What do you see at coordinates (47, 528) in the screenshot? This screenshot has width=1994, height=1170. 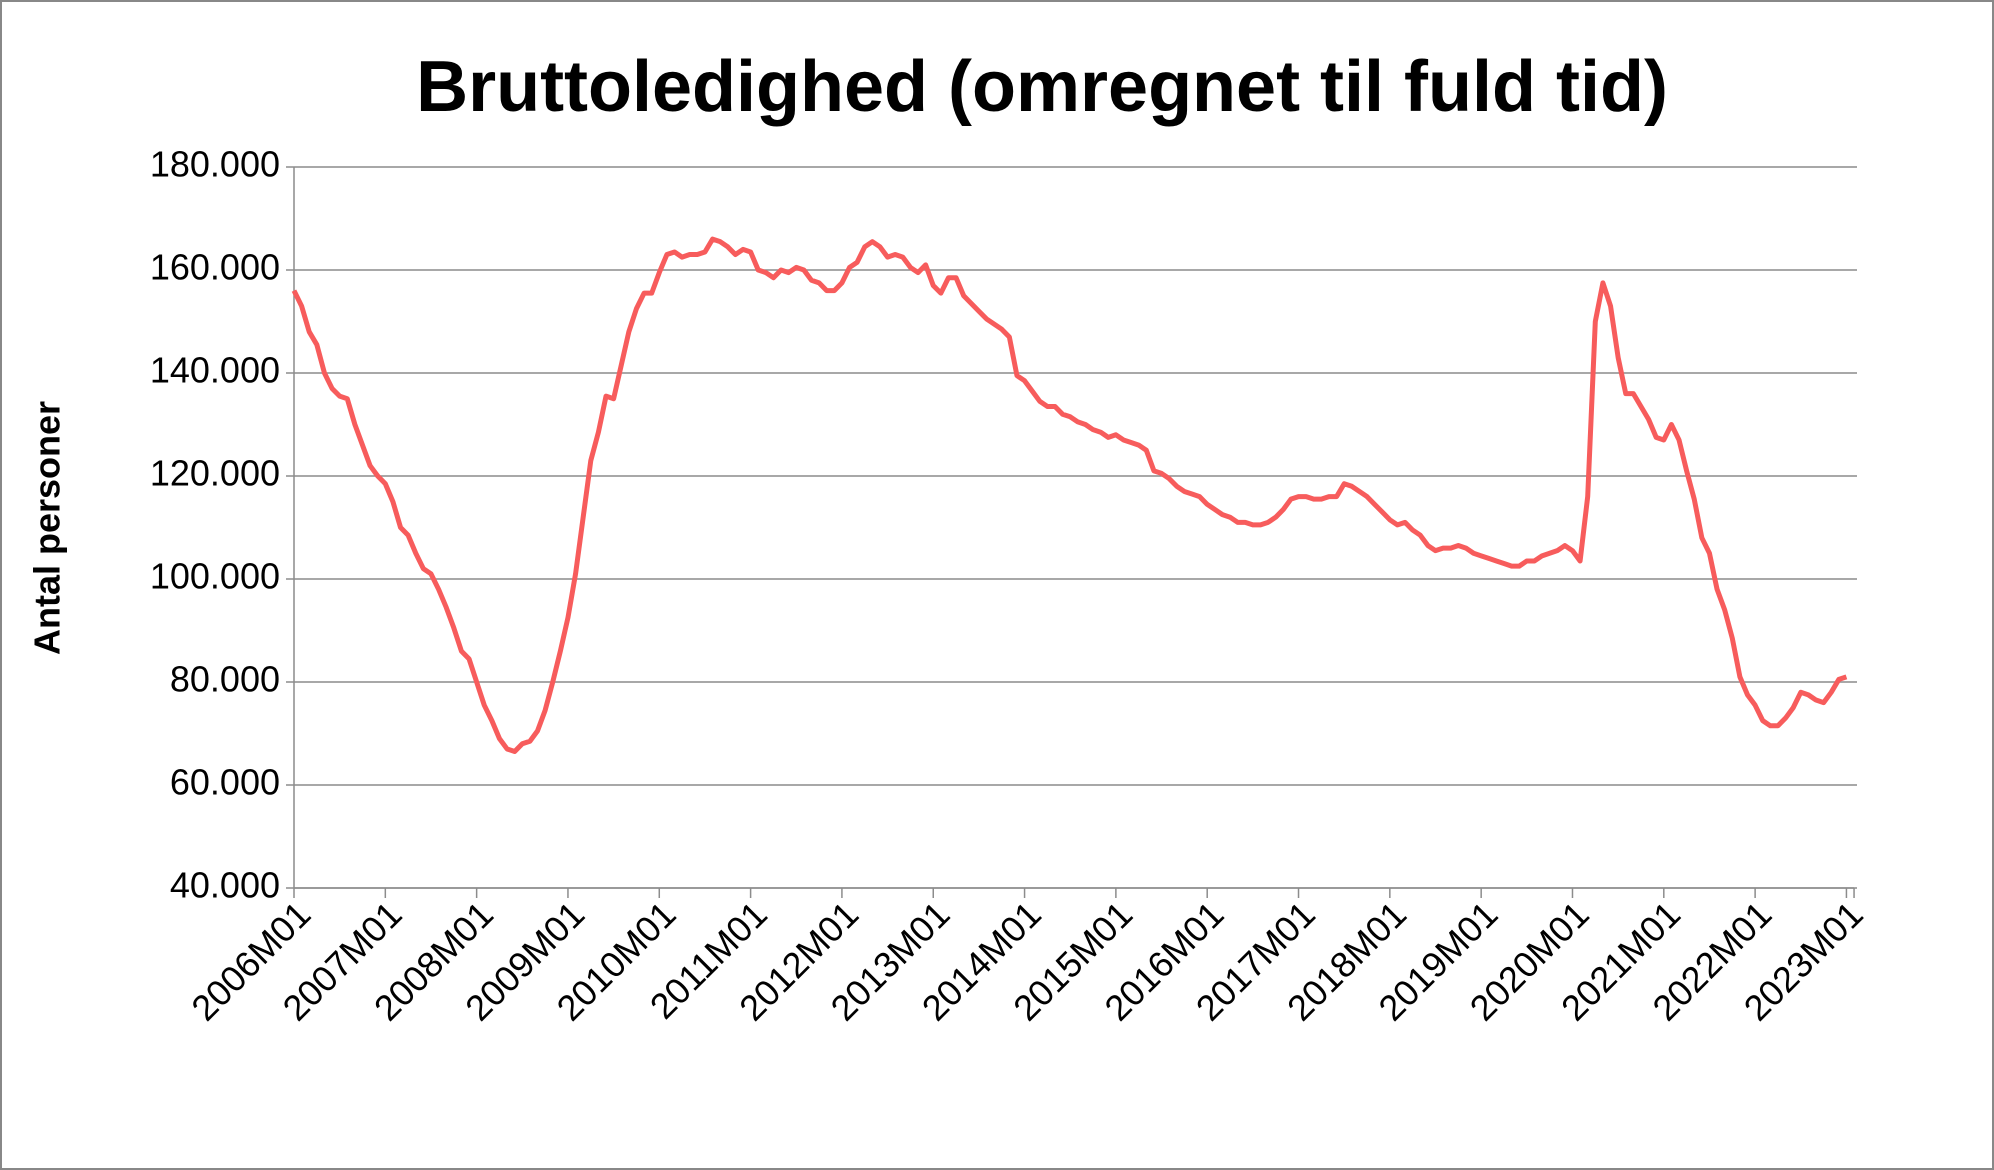 I see `y-axis-label: Antal personer` at bounding box center [47, 528].